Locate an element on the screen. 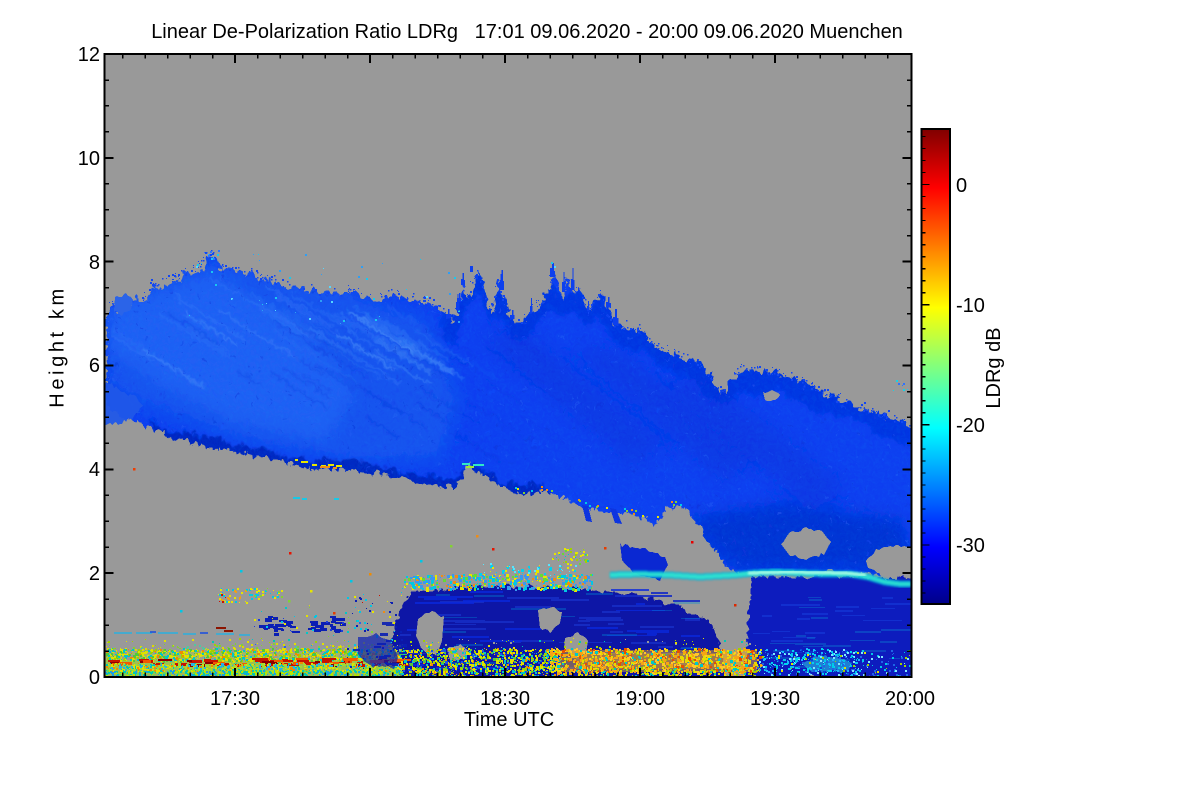 The image size is (1200, 800). svg-text: 19:00 is located at coordinates (640, 699).